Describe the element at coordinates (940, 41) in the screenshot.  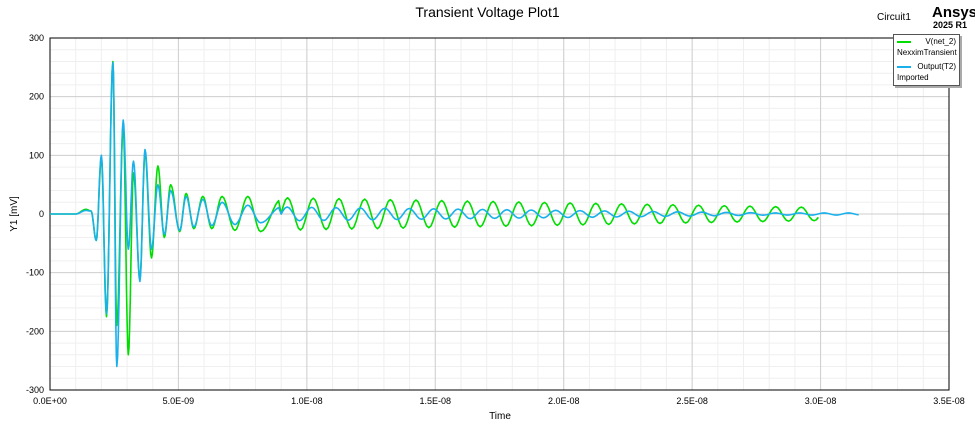
I see `legend-series-name: V(net_2)` at that location.